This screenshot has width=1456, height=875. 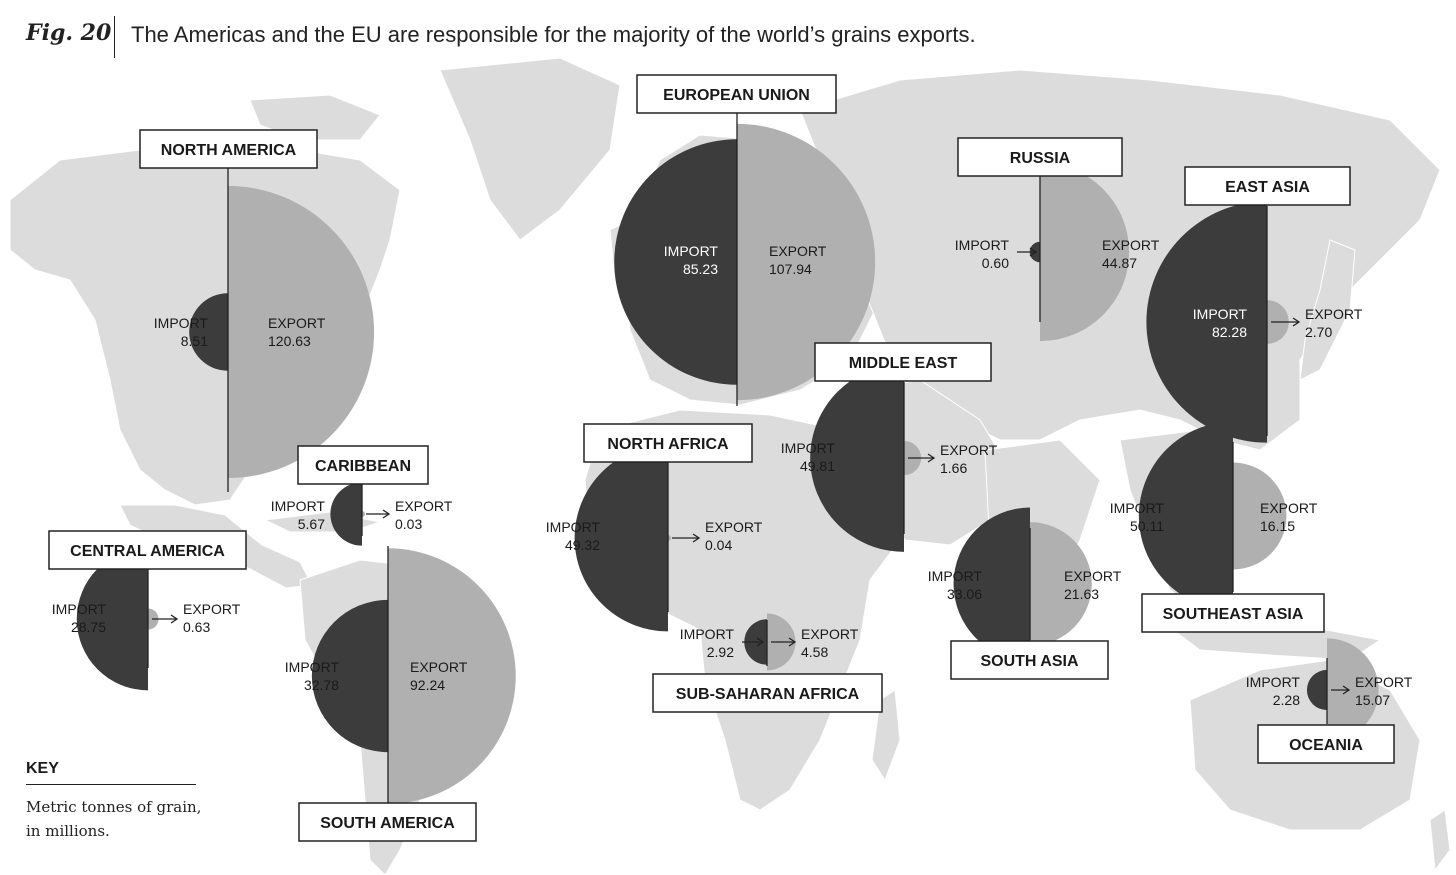 I want to click on southeast-asia-label: SOUTHEAST ASIA, so click(x=1233, y=614).